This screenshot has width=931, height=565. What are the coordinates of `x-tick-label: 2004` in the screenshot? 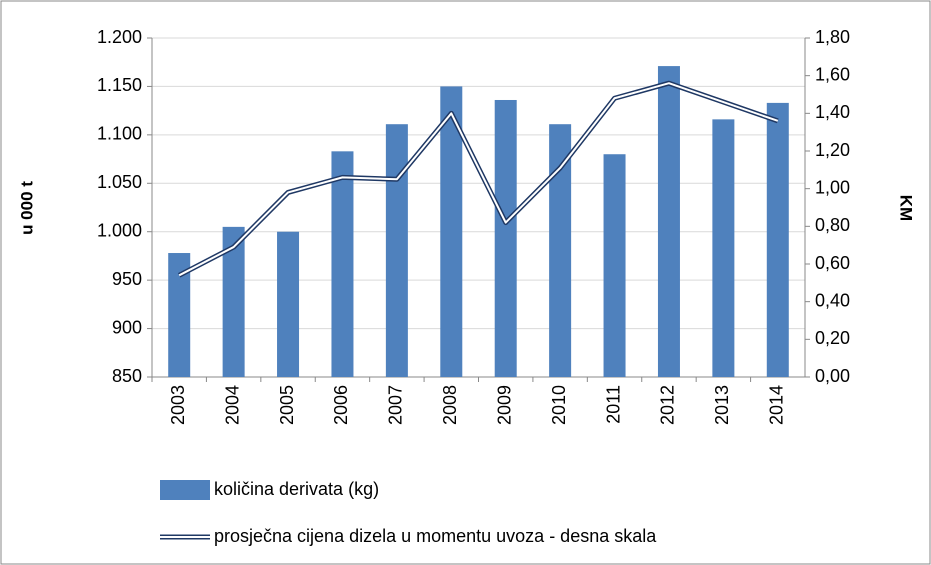 It's located at (232, 405).